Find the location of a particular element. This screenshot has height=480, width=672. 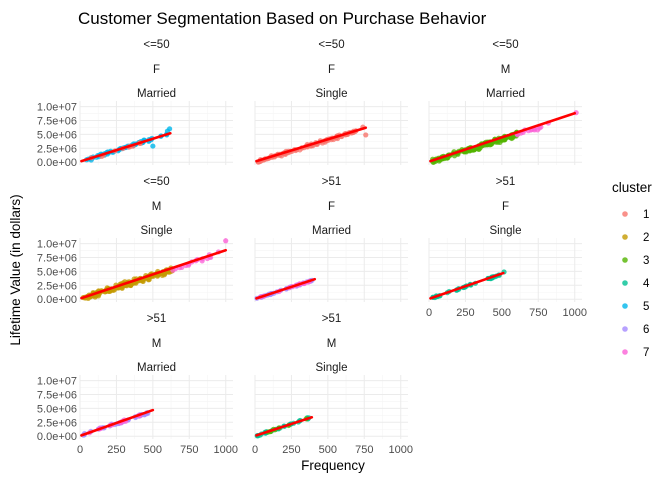

facet-panel: >51 F Single 0 250 500 750 1000 is located at coordinates (506, 247).